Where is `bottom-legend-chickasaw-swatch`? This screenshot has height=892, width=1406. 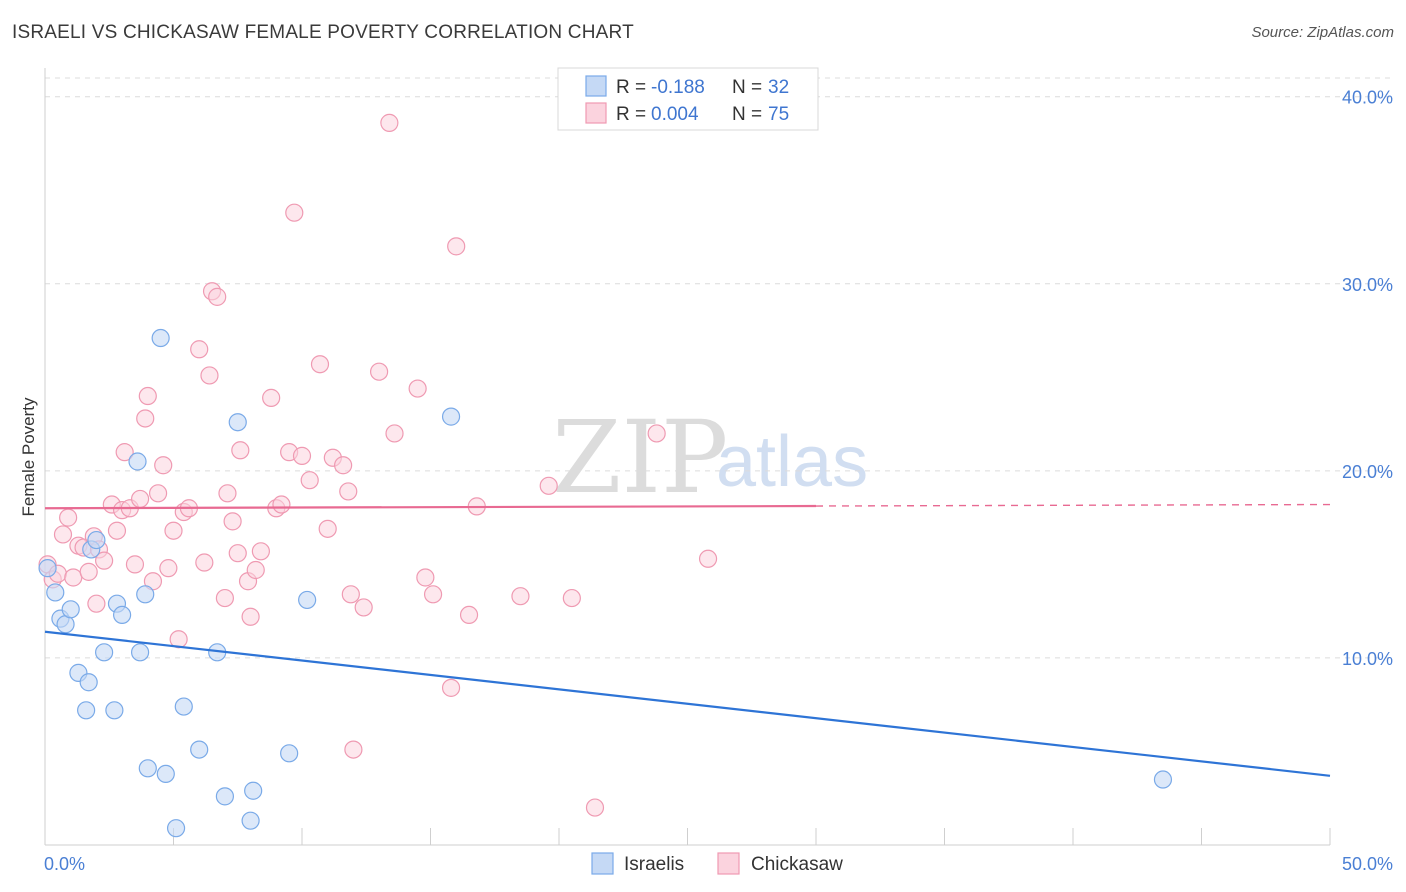
bottom-legend-chickasaw-swatch is located at coordinates (728, 863).